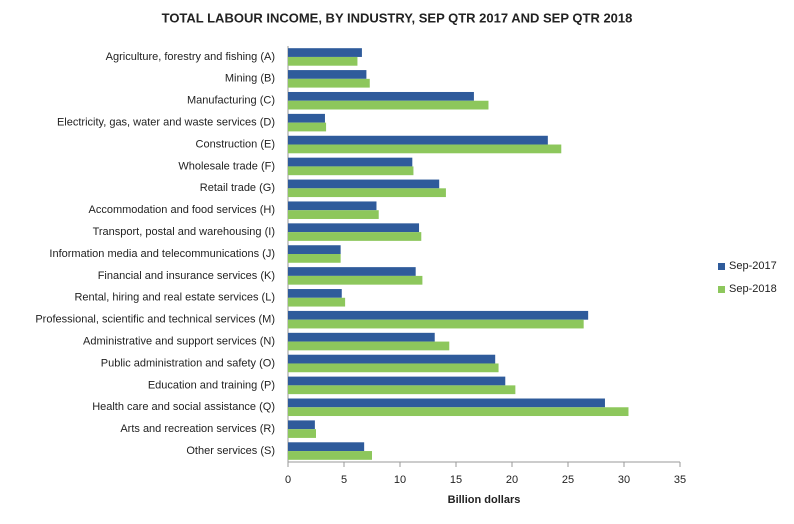 The height and width of the screenshot is (524, 794). What do you see at coordinates (188, 363) in the screenshot?
I see `y-tick-label: Public administration and safety (O)` at bounding box center [188, 363].